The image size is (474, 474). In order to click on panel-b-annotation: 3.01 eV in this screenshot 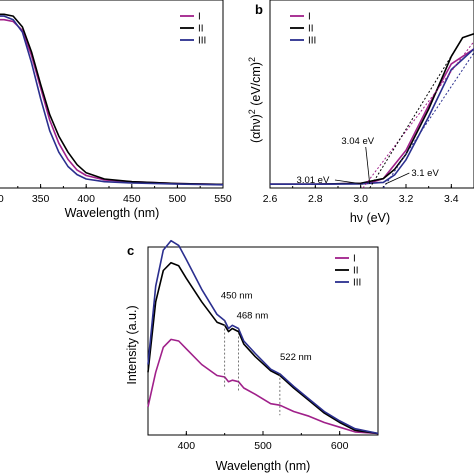, I will do `click(313, 180)`.